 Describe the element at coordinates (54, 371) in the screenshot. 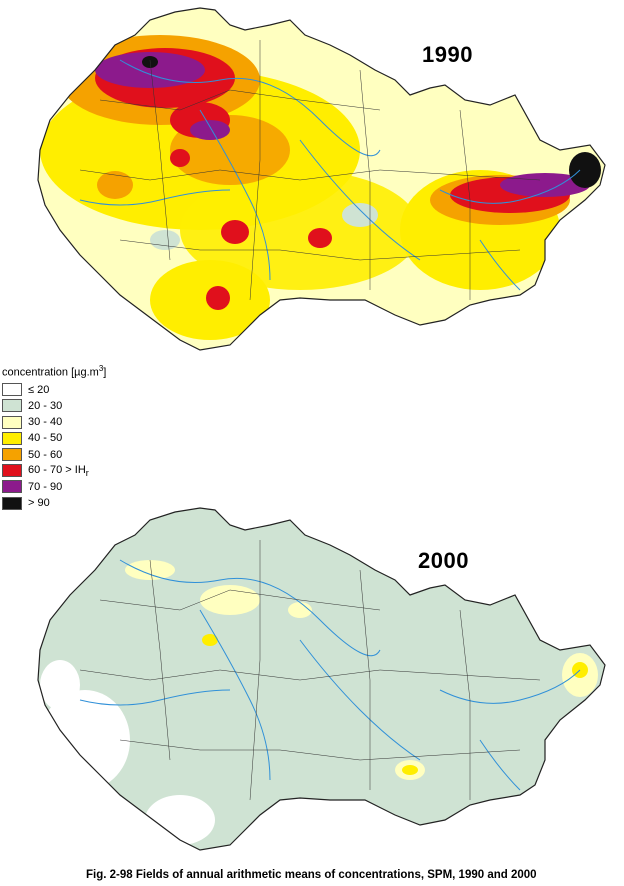

I see `legend-title: concentration [µg.m3]` at that location.